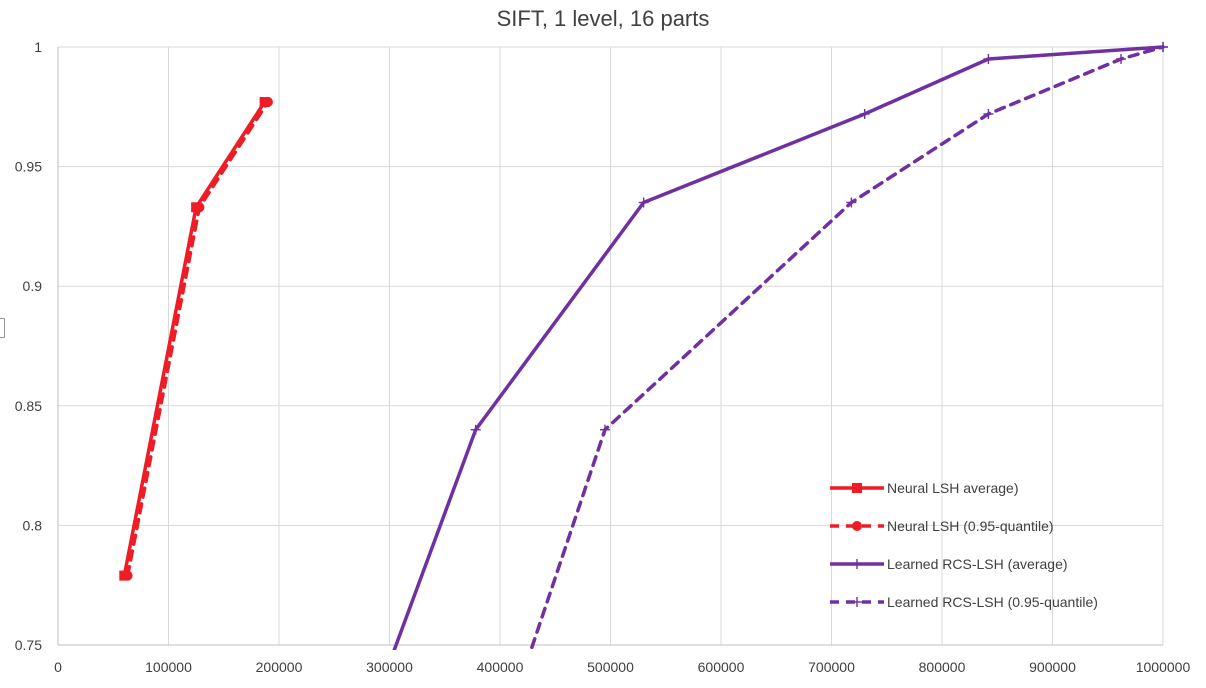  What do you see at coordinates (992, 602) in the screenshot?
I see `legend-label: Learned RCS-LSH (0.95-quantile)` at bounding box center [992, 602].